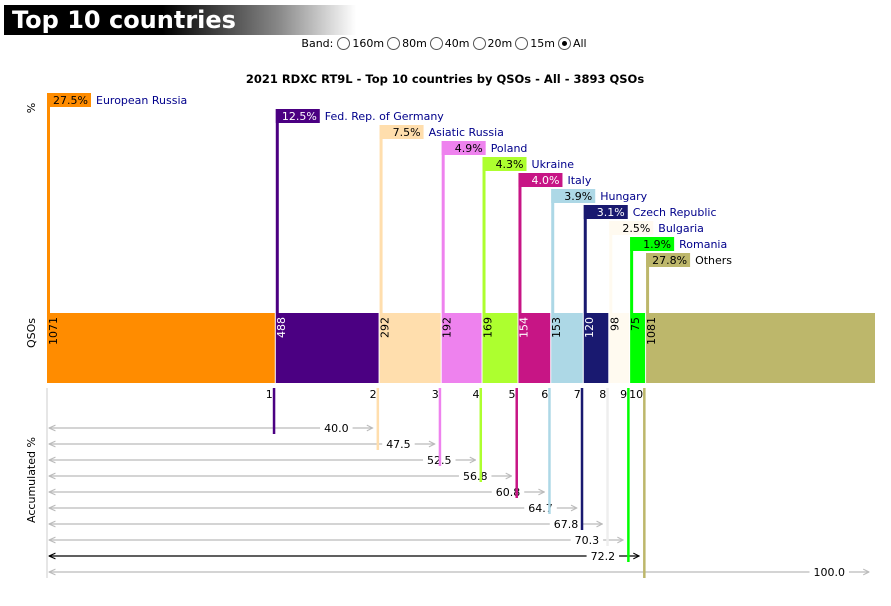 Image resolution: width=891 pixels, height=606 pixels. I want to click on y-label-bottom: Accumulated %, so click(31, 480).